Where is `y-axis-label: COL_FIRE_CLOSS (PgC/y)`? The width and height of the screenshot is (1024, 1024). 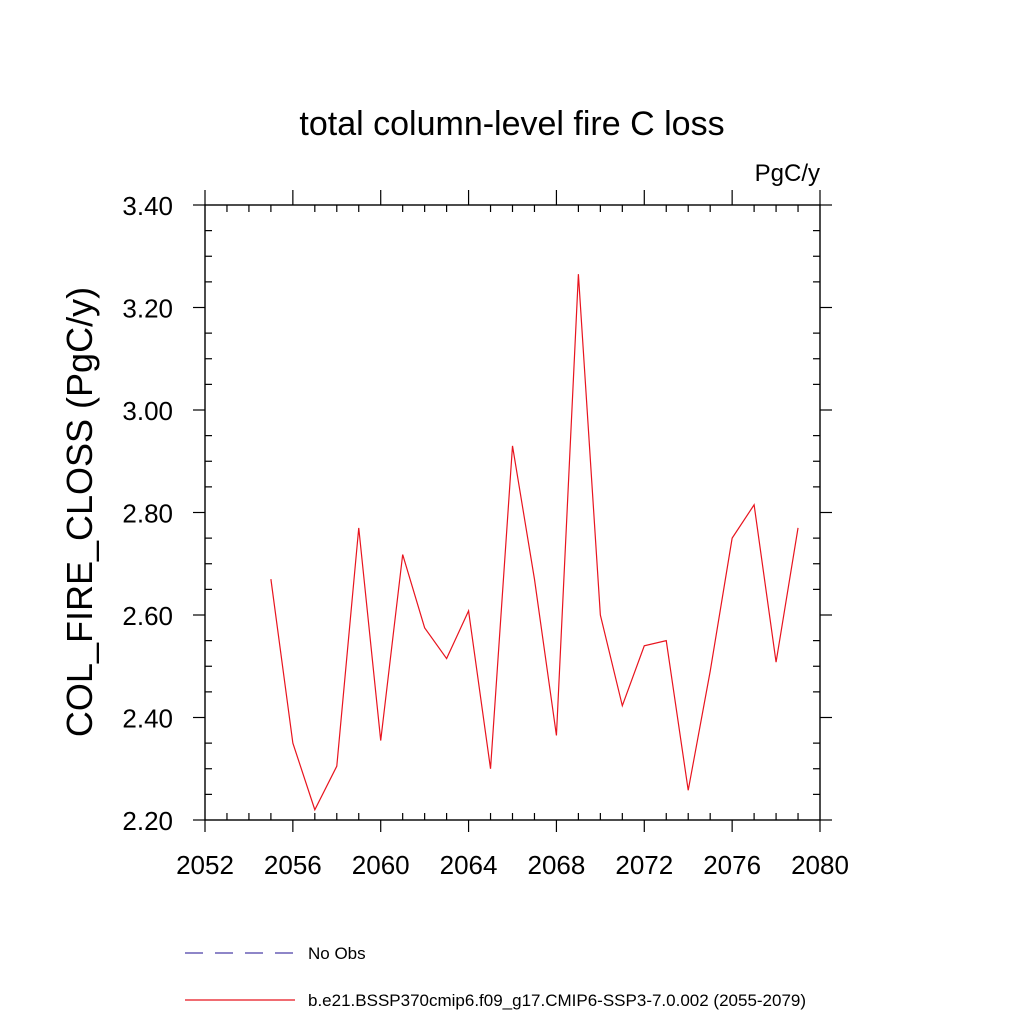
y-axis-label: COL_FIRE_CLOSS (PgC/y) is located at coordinates (79, 512).